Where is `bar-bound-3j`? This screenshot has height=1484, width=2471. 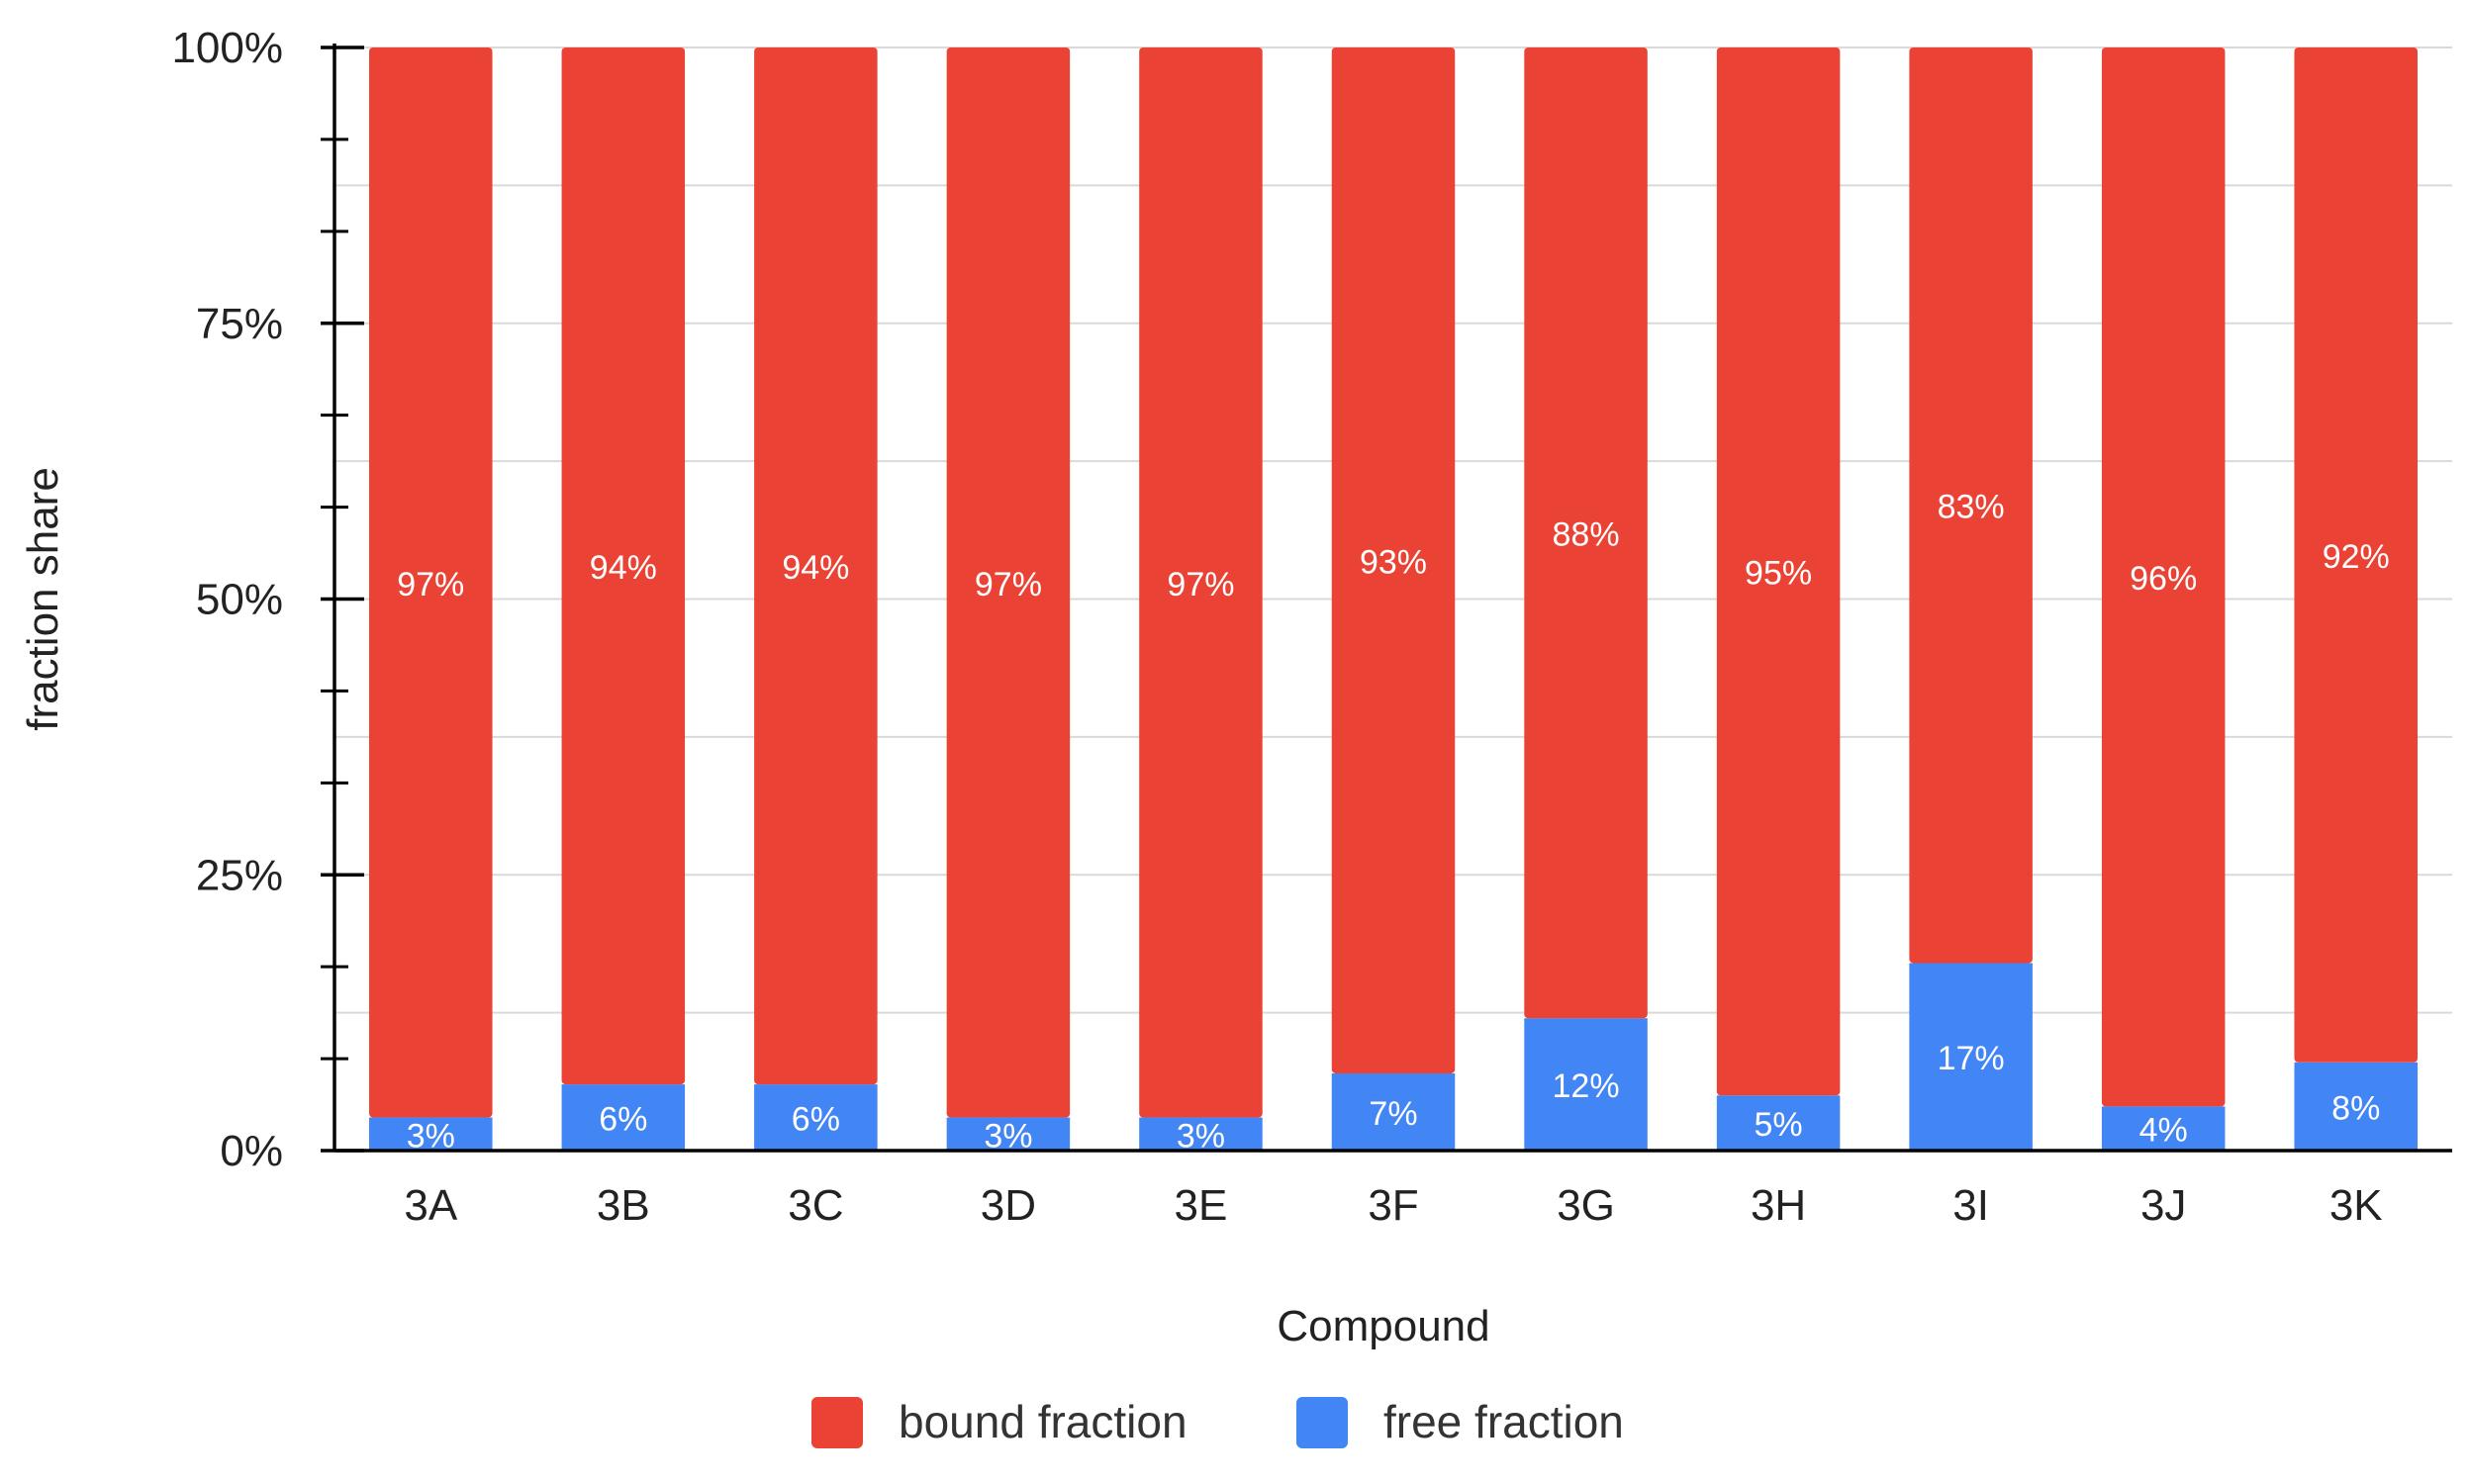 bar-bound-3j is located at coordinates (2163, 577).